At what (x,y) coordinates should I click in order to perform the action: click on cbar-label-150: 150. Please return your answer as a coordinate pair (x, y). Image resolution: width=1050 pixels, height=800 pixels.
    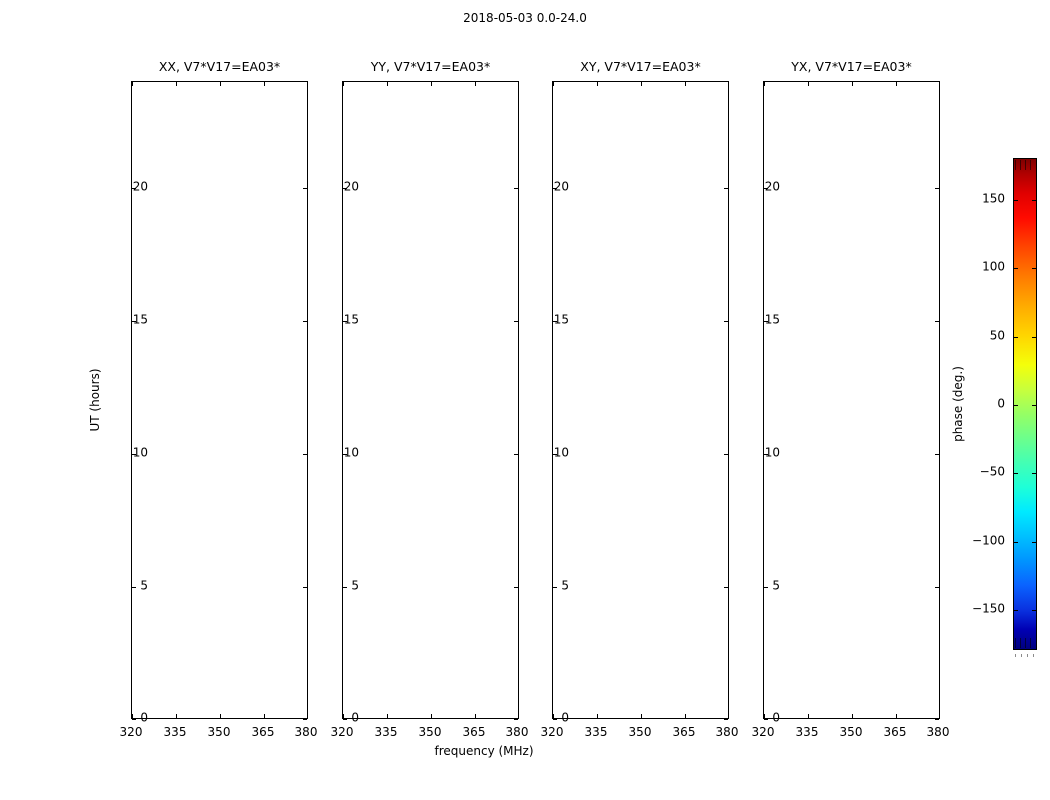
    Looking at the image, I should click on (993, 198).